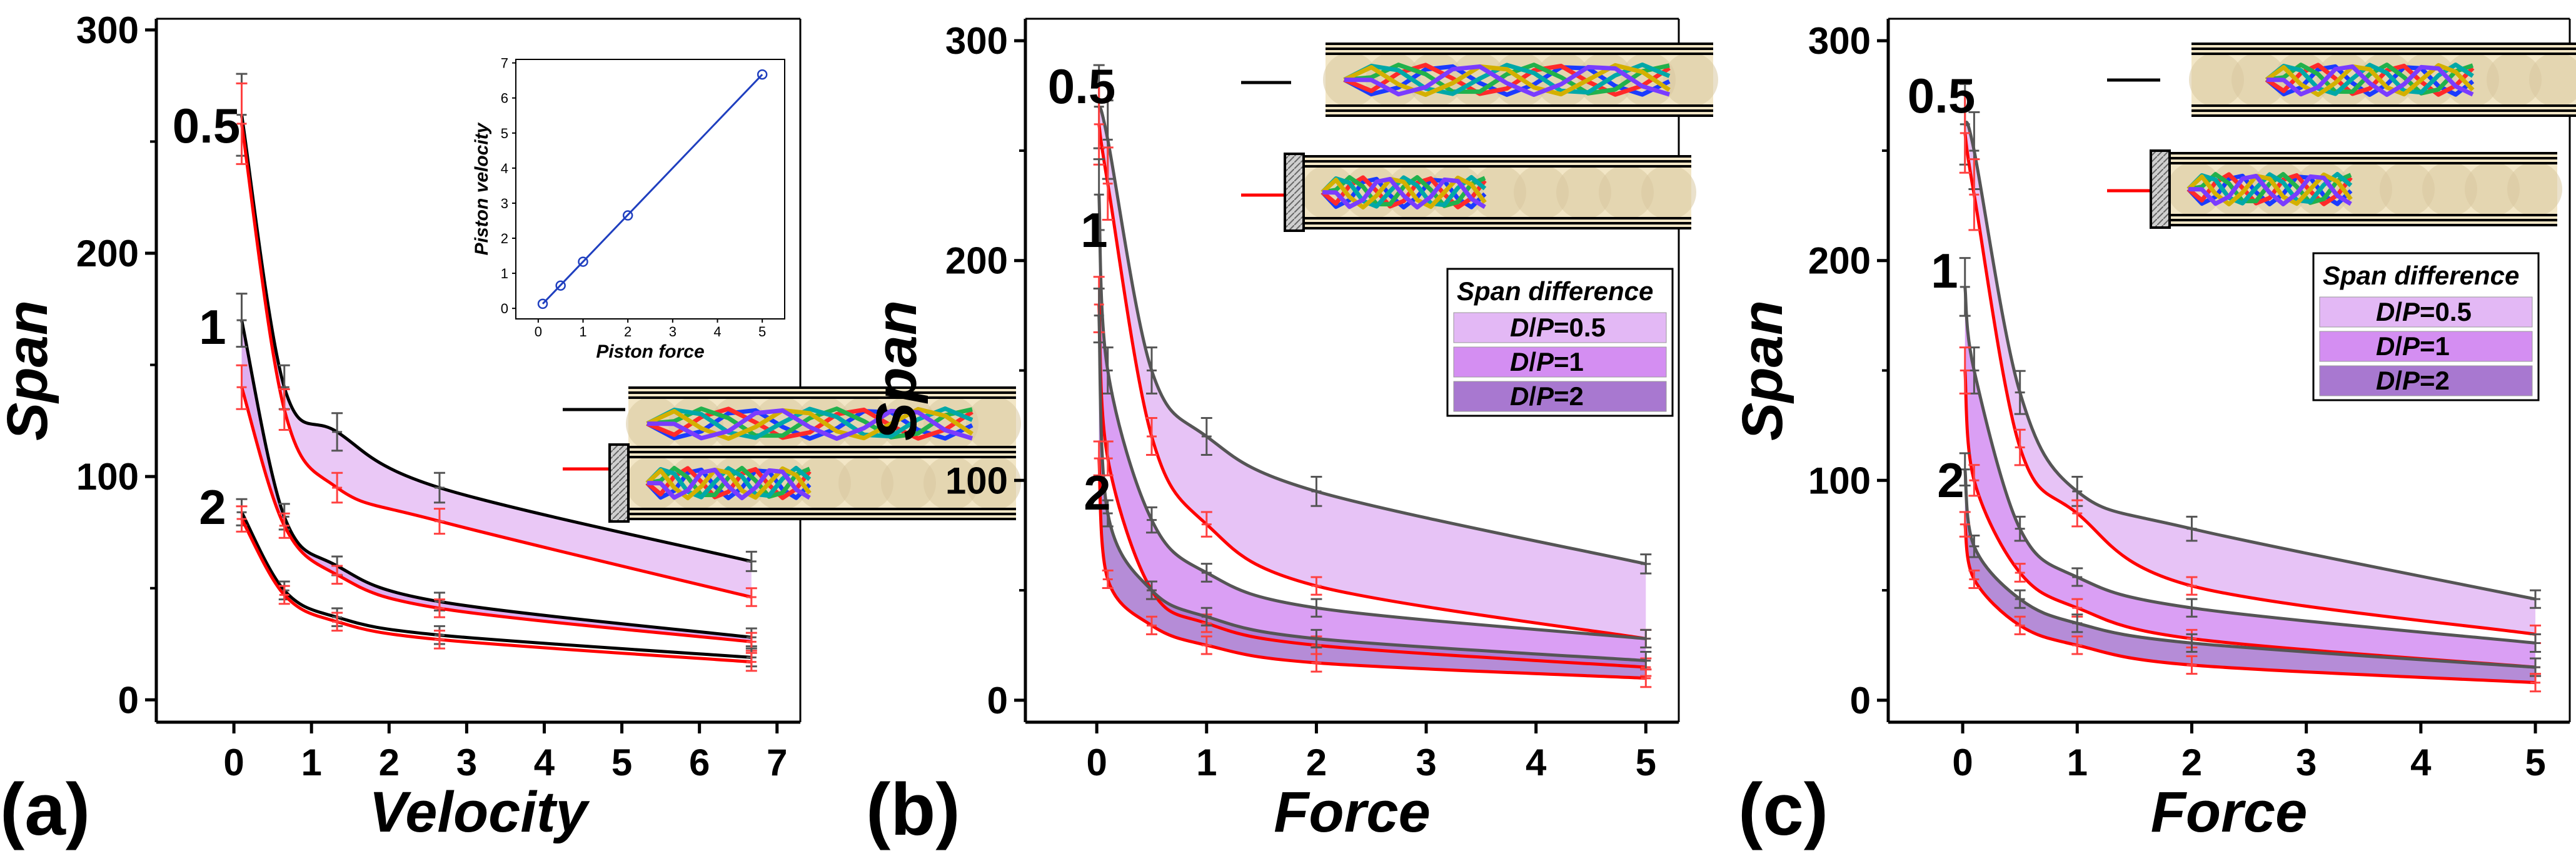  I want to click on inset-x-tick-label: 4, so click(717, 332).